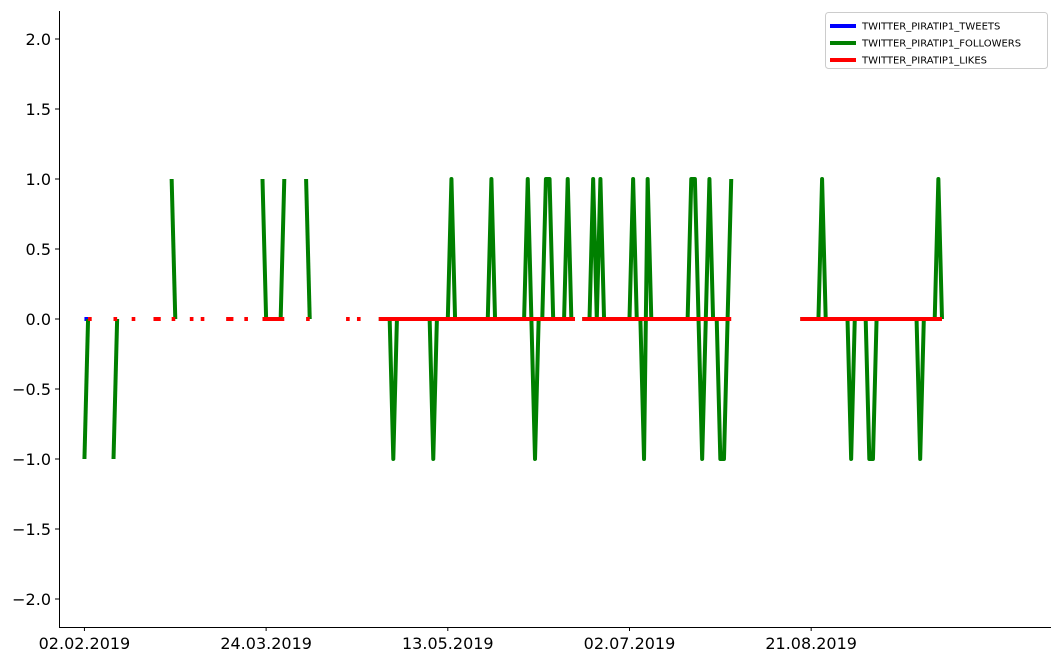 Image resolution: width=1062 pixels, height=661 pixels. What do you see at coordinates (38, 179) in the screenshot?
I see `y-tick-label: 1.0` at bounding box center [38, 179].